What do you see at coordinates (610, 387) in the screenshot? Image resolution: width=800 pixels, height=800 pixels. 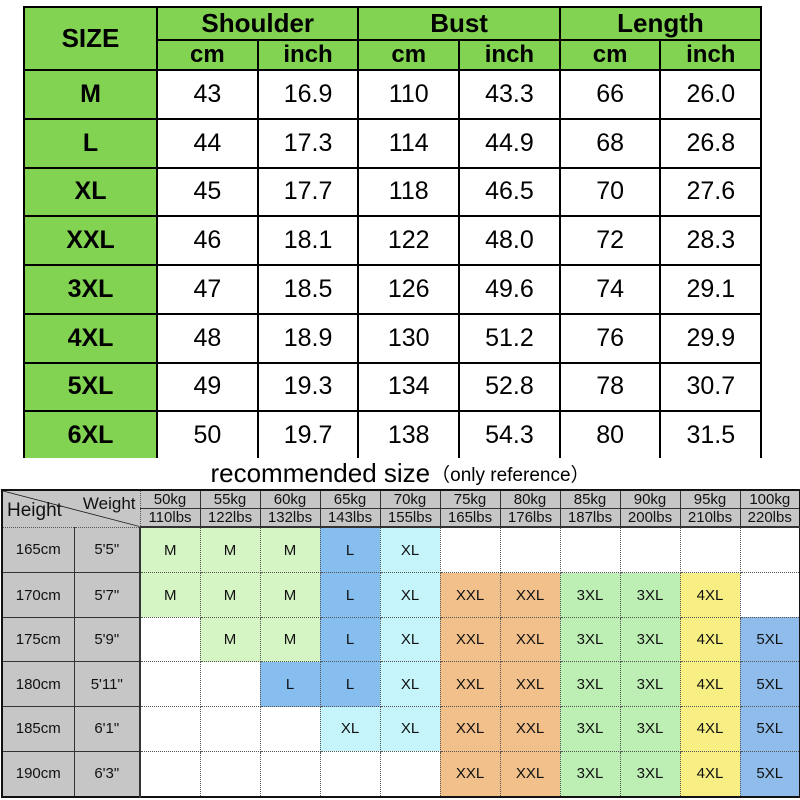 I see `size-value-cell: 78` at bounding box center [610, 387].